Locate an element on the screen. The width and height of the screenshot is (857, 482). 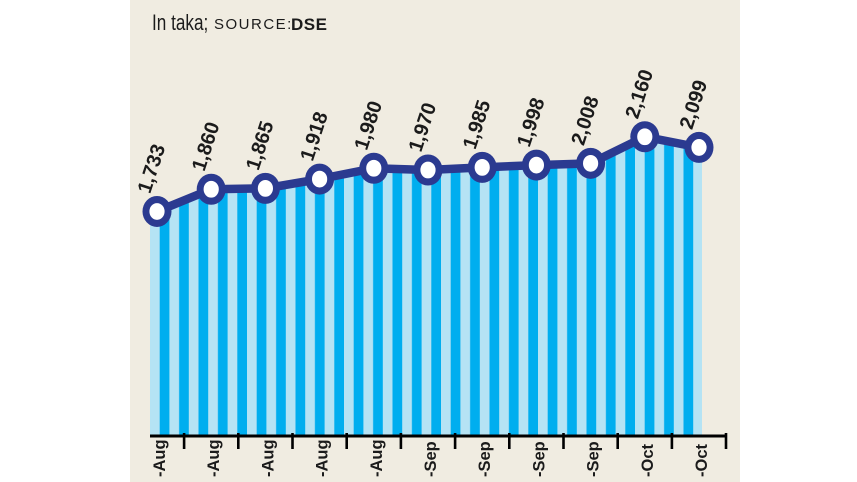
source-label: SOURCE: is located at coordinates (253, 24).